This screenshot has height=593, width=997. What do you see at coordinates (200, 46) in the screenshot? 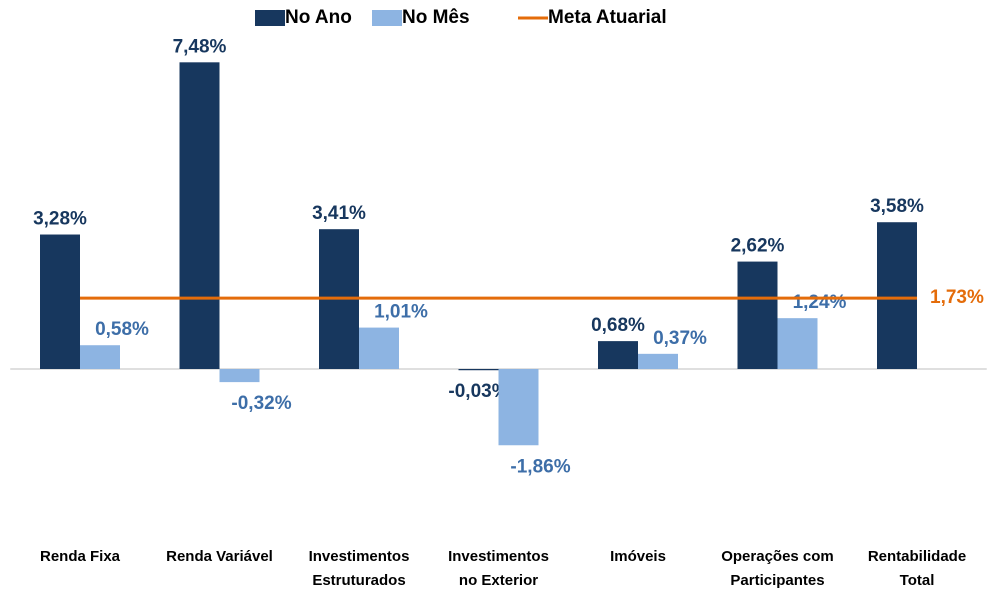
I see `value-label: 7,48%` at bounding box center [200, 46].